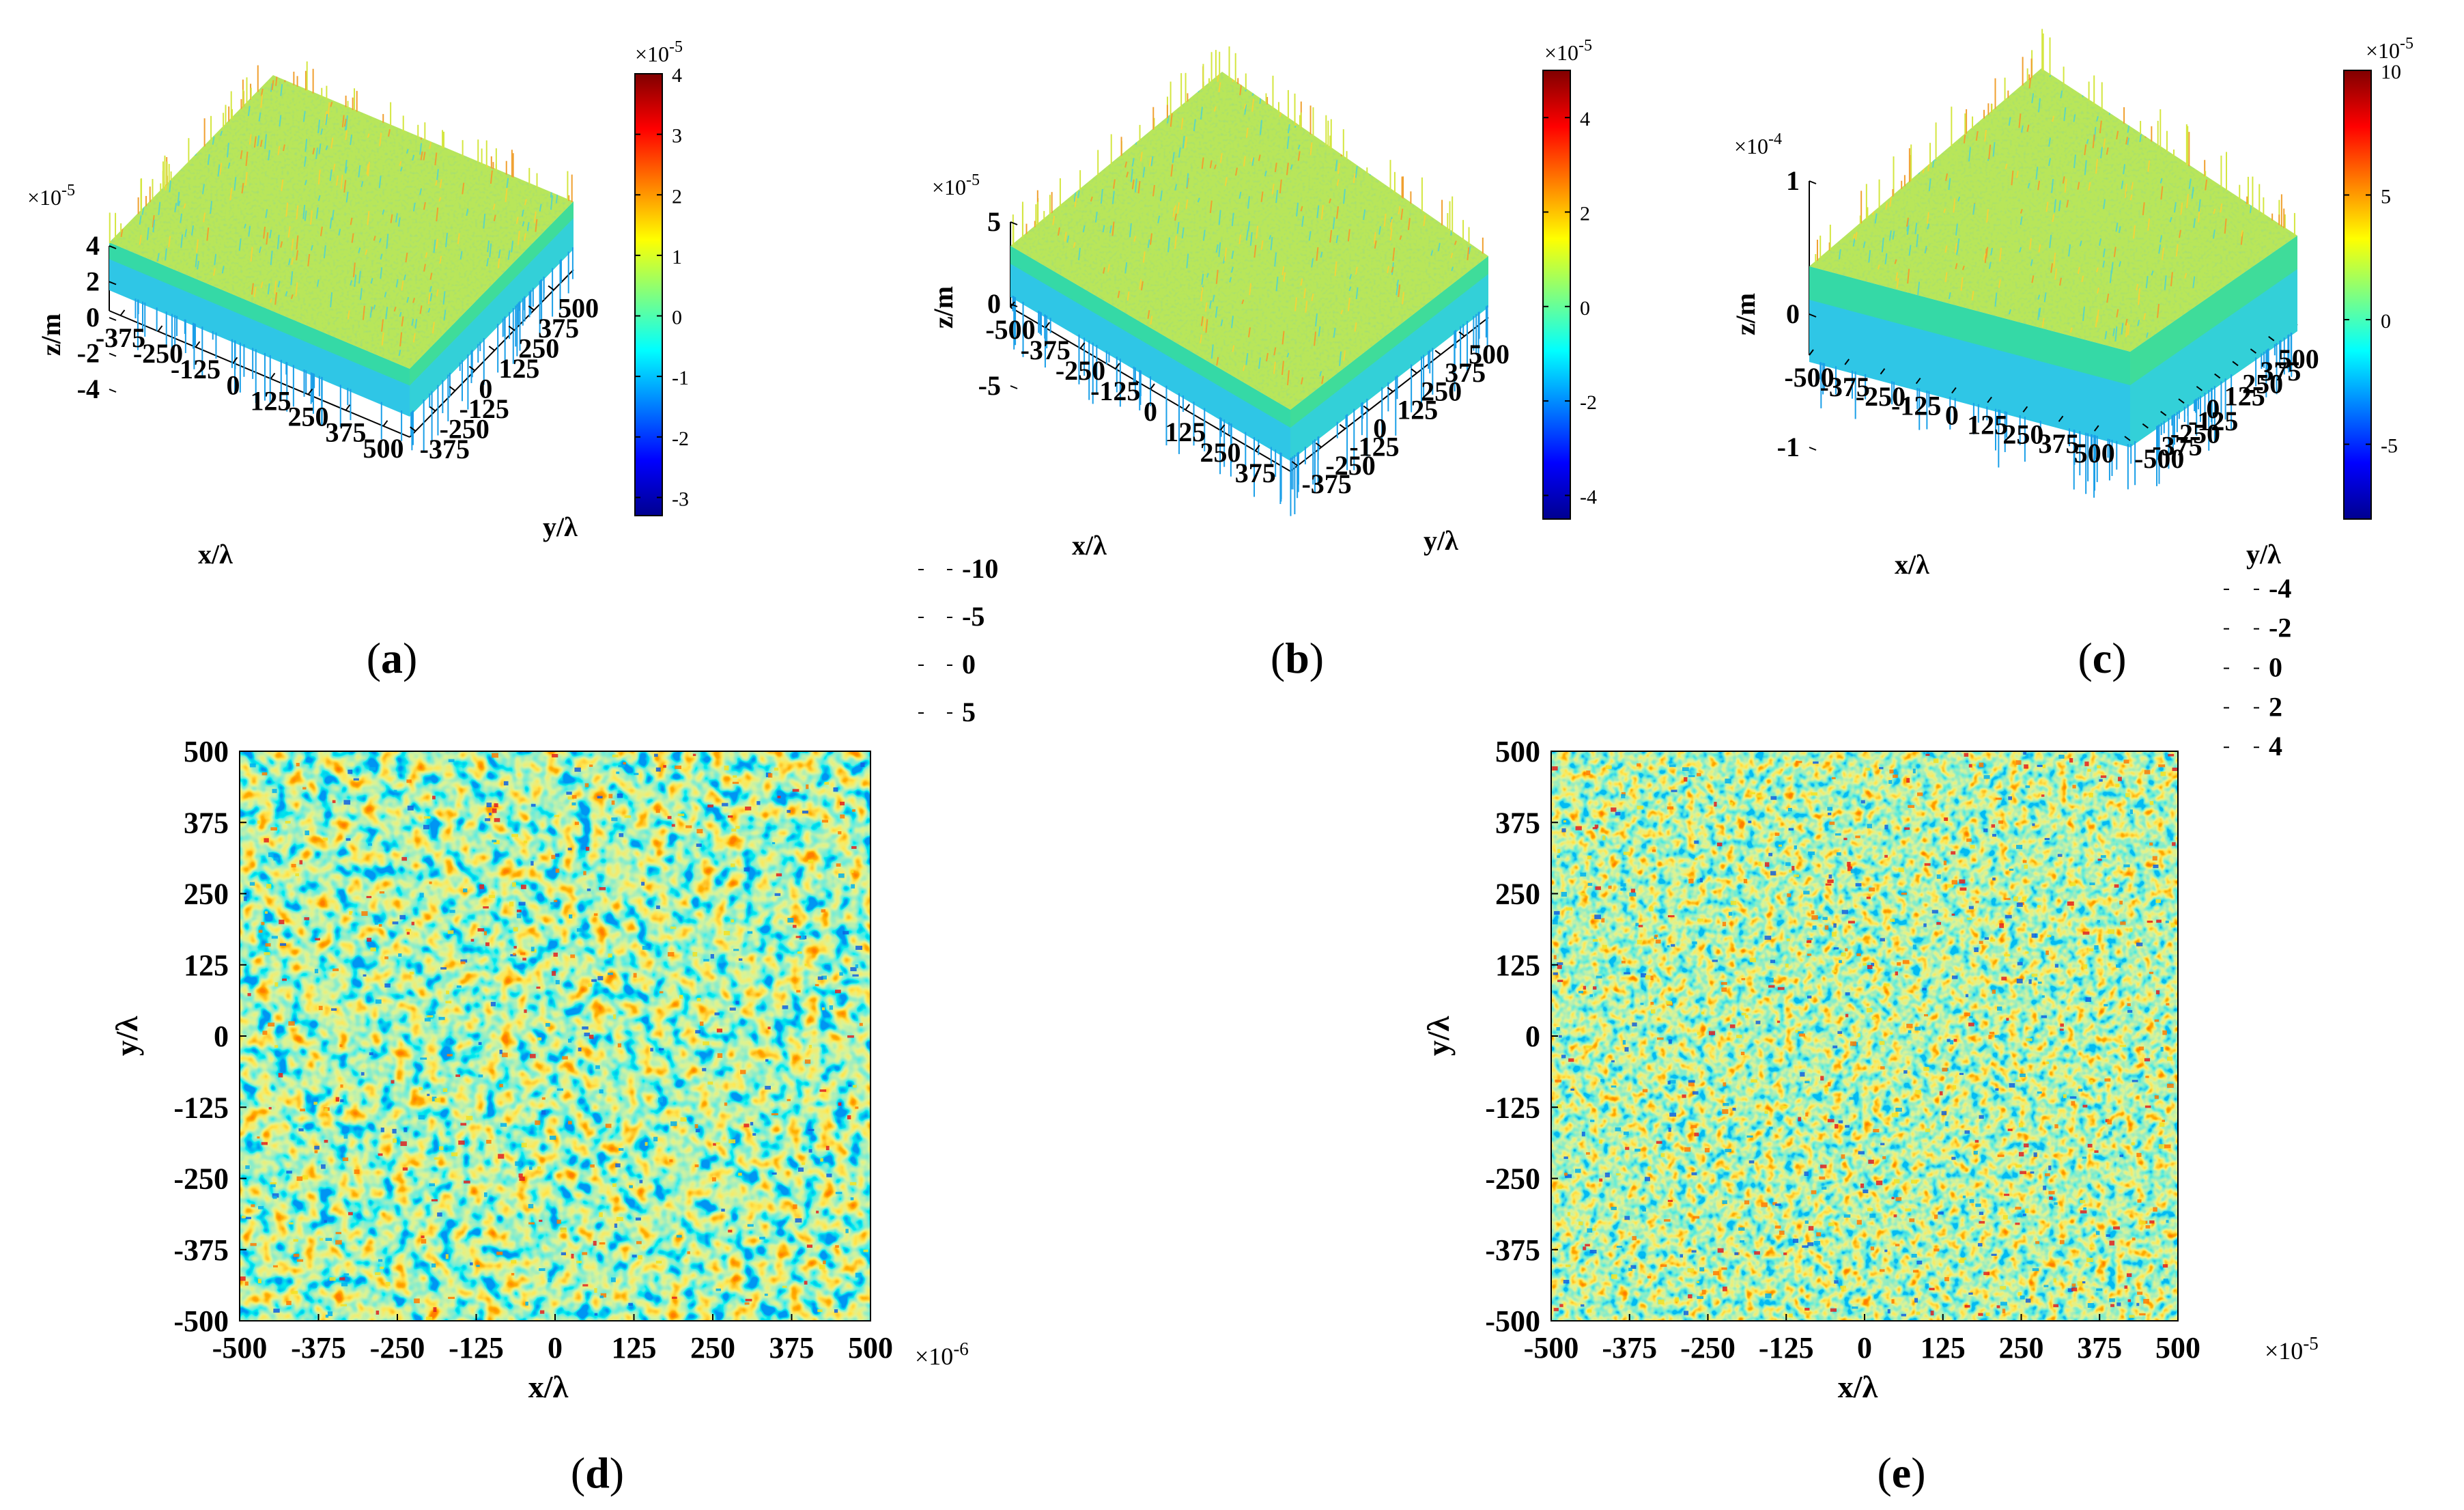 The image size is (2464, 1510). I want to click on colorbar-tick-label: 0, so click(677, 318).